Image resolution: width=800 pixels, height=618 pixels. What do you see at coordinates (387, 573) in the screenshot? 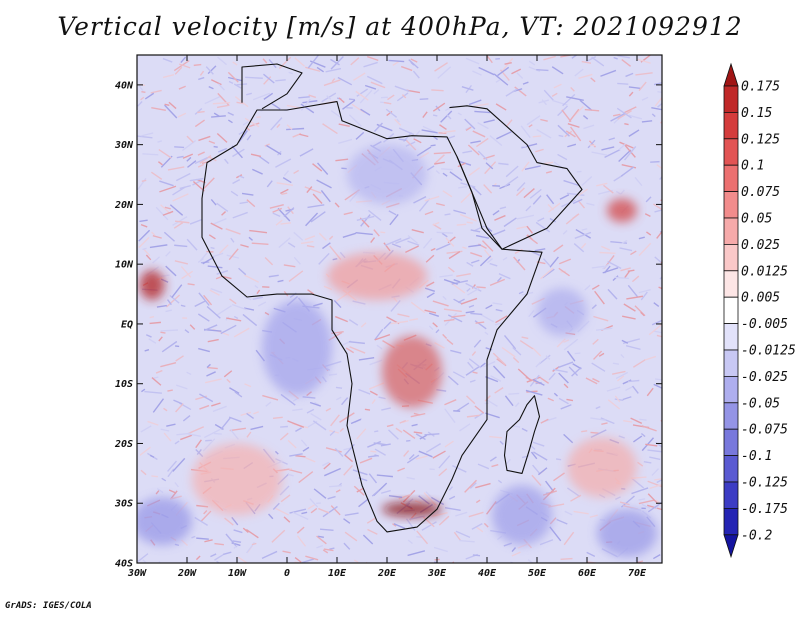
I see `lon-tick-label: 20E` at bounding box center [387, 573].